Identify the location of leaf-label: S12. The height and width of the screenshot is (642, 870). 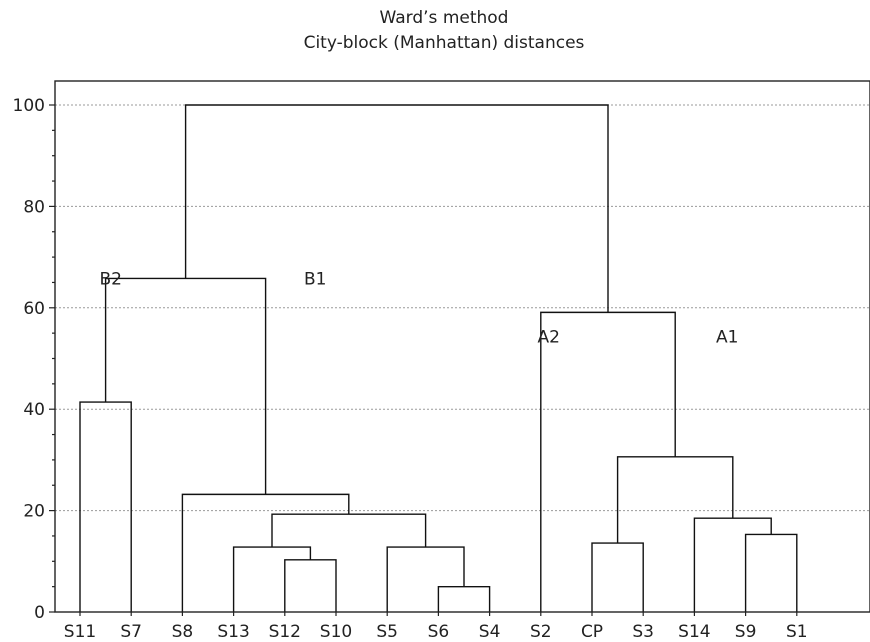
(285, 632).